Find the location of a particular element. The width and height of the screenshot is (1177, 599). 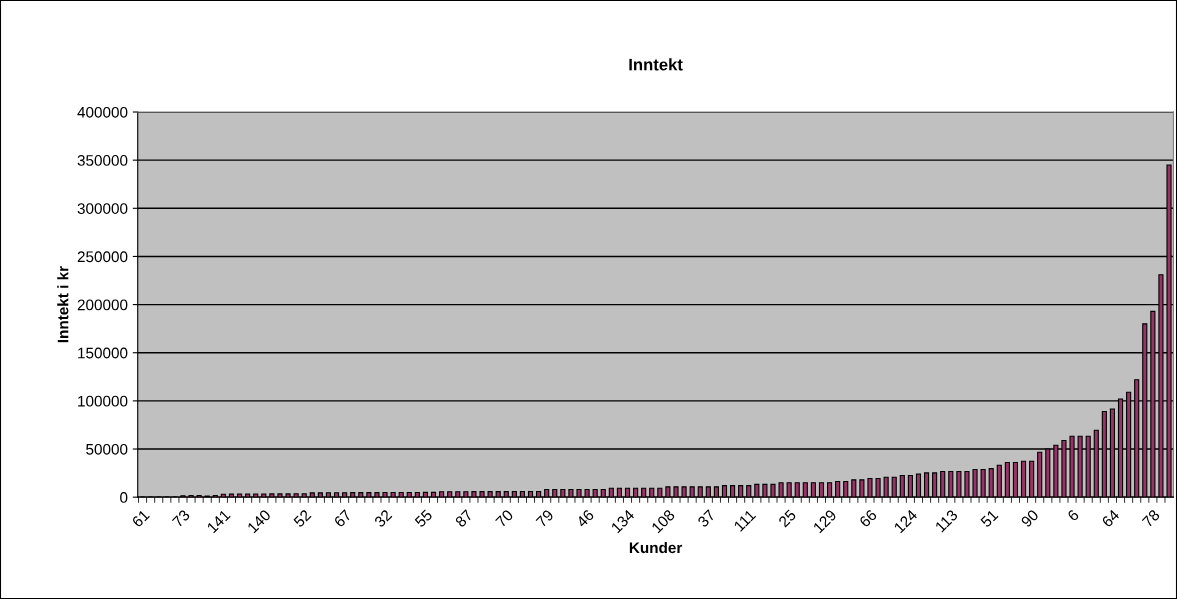

x-tick-label: 108 is located at coordinates (663, 521).